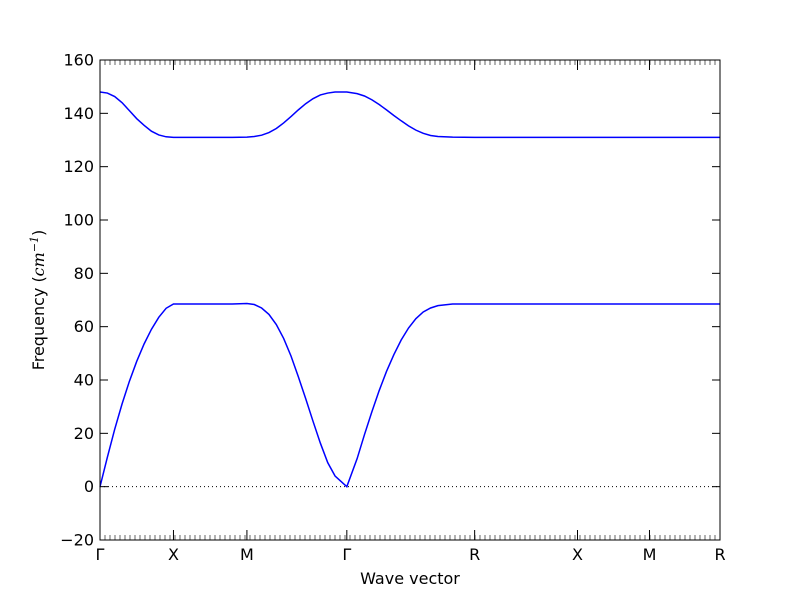 This screenshot has height=600, width=800. I want to click on y-tick-label: 40, so click(84, 380).